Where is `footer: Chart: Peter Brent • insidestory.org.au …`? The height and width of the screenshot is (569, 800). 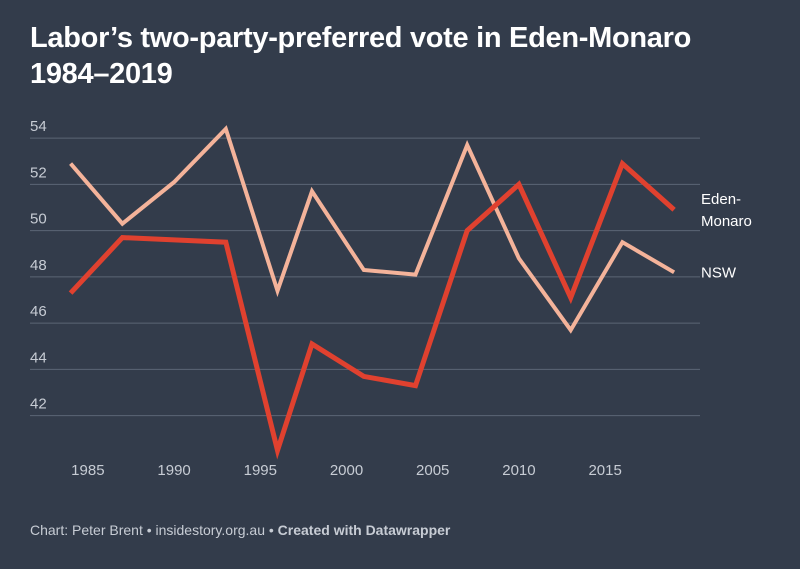
footer: Chart: Peter Brent • insidestory.org.au … is located at coordinates (240, 530).